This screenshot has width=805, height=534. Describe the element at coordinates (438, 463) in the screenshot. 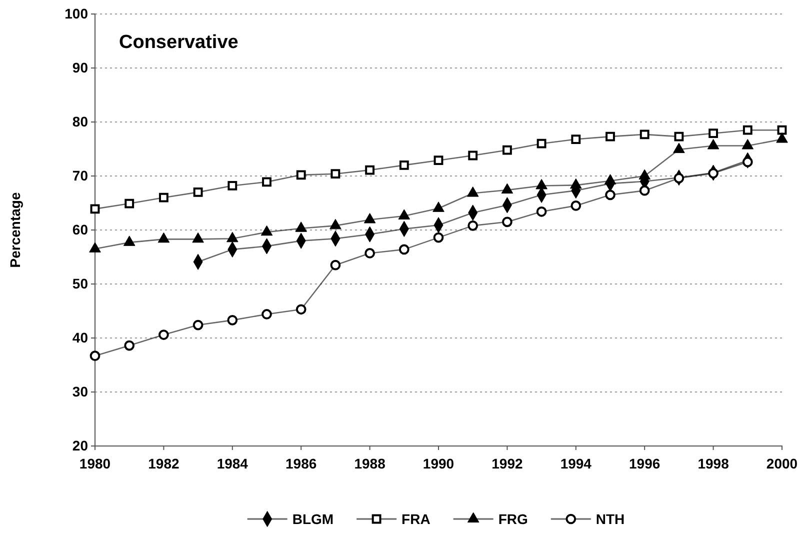

I see `x-tick-label: 1990` at that location.